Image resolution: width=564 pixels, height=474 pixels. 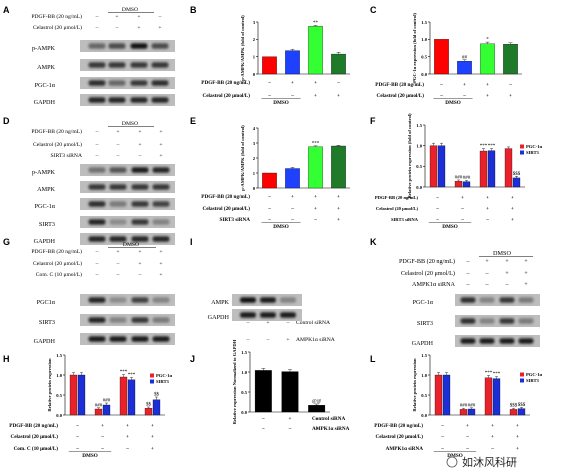 What do you see at coordinates (254, 188) in the screenshot?
I see `y-tick-label: 0` at bounding box center [254, 188].